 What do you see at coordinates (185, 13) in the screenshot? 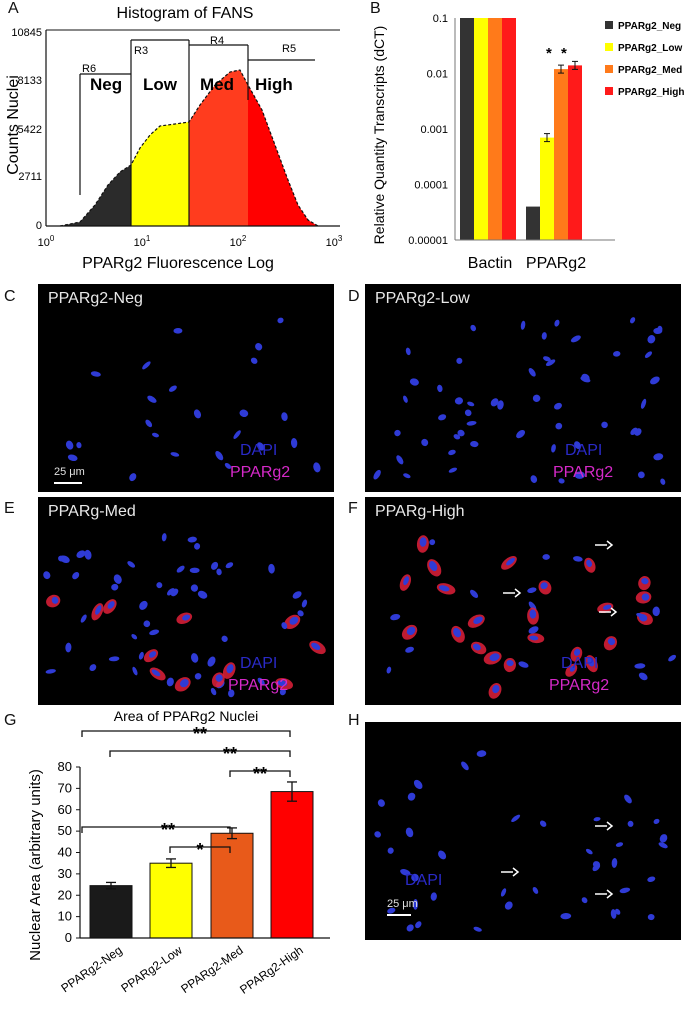
I see `histogram-title: Histogram of FANS` at bounding box center [185, 13].